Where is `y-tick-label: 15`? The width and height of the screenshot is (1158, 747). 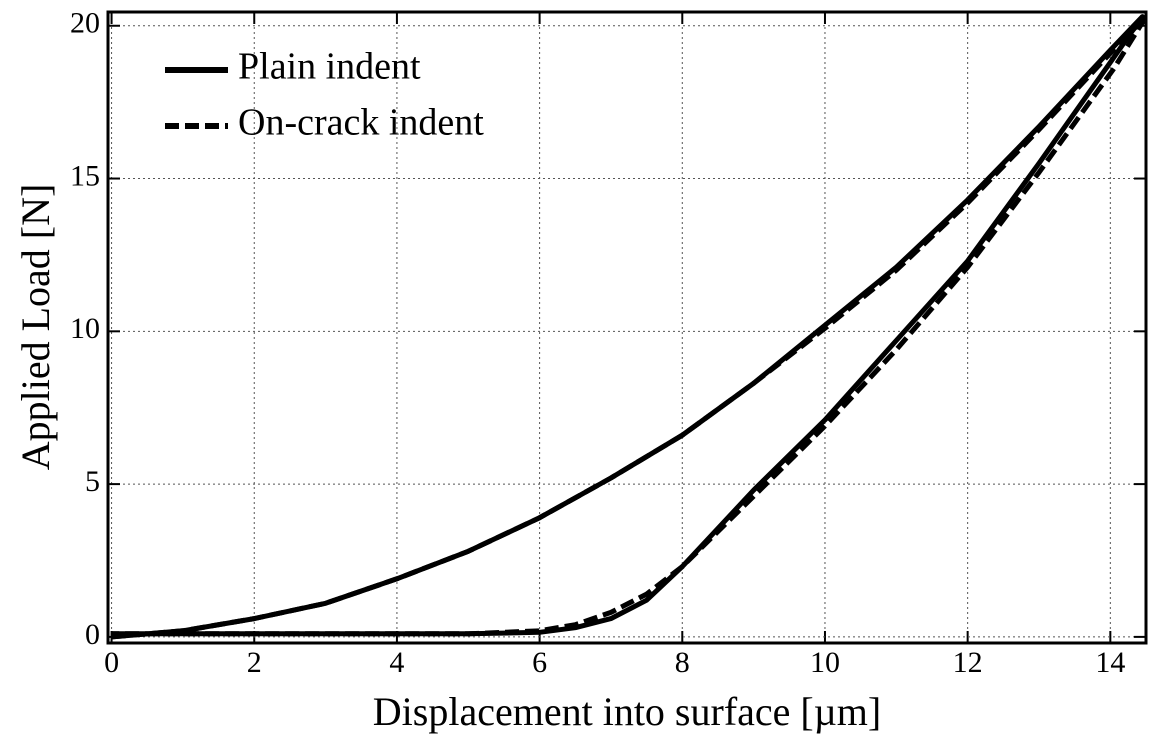
y-tick-label: 15 is located at coordinates (85, 175).